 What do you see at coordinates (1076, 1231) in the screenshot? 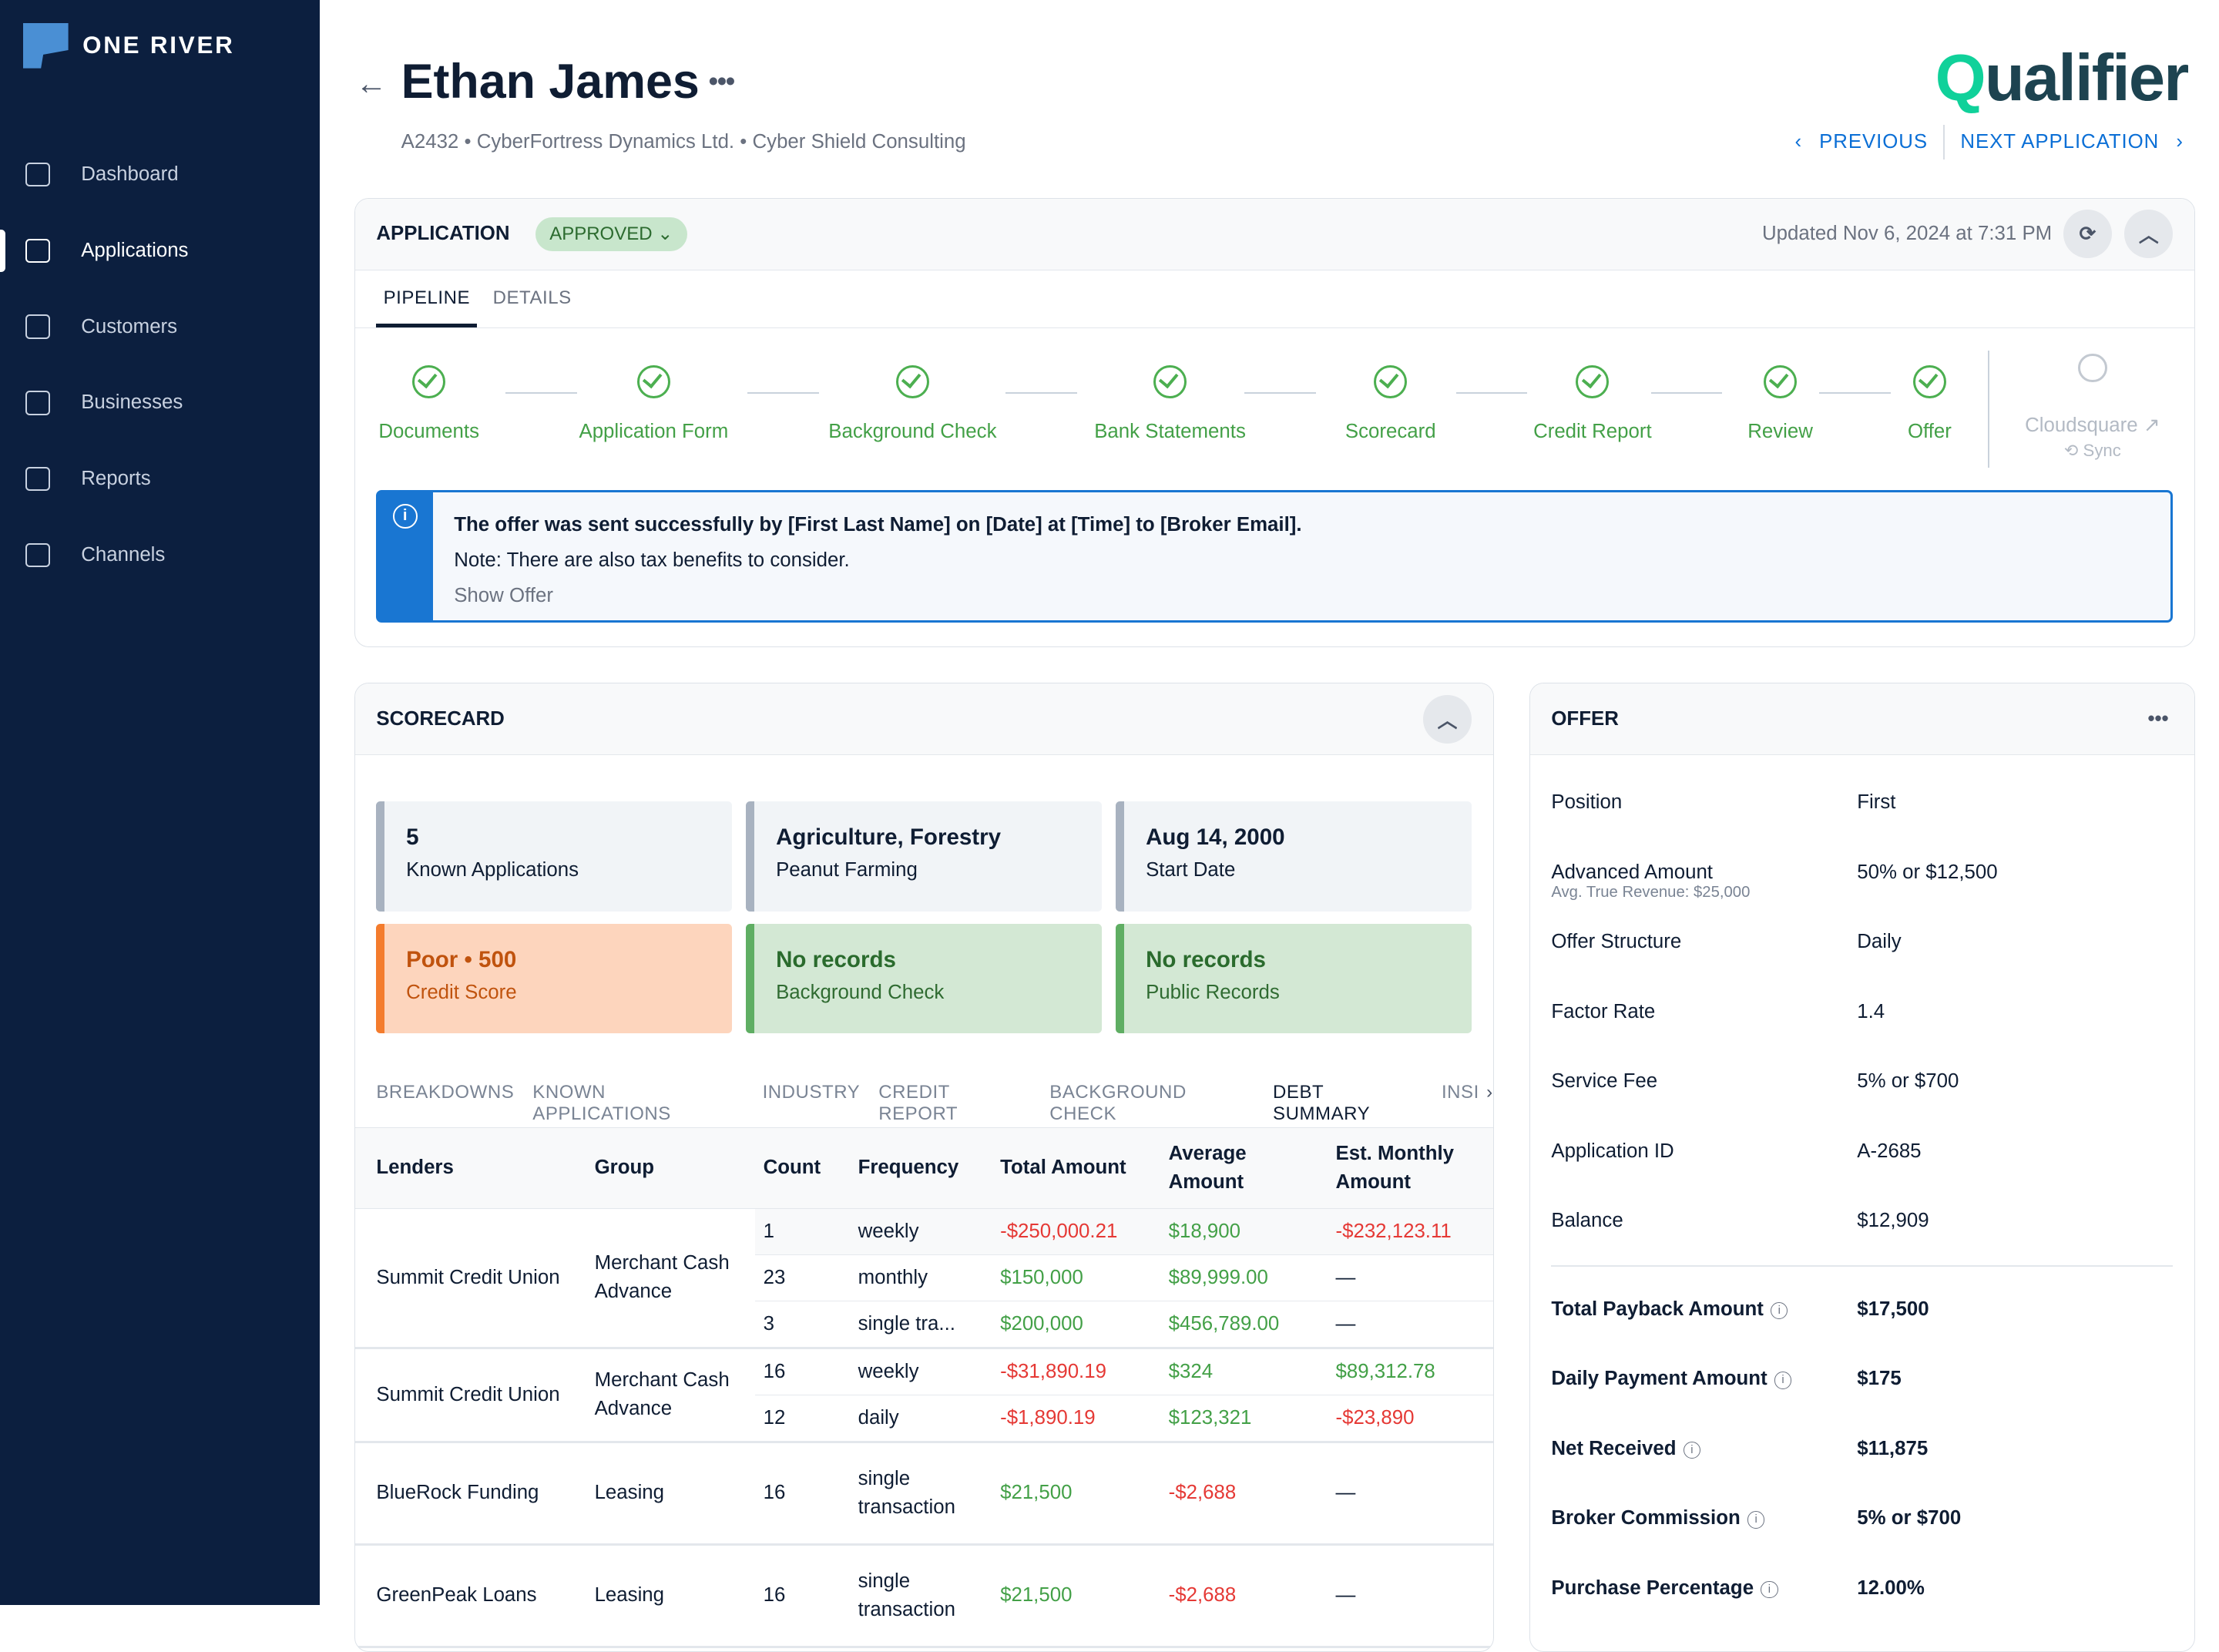
I see `cell-total: -$250,000.21` at bounding box center [1076, 1231].